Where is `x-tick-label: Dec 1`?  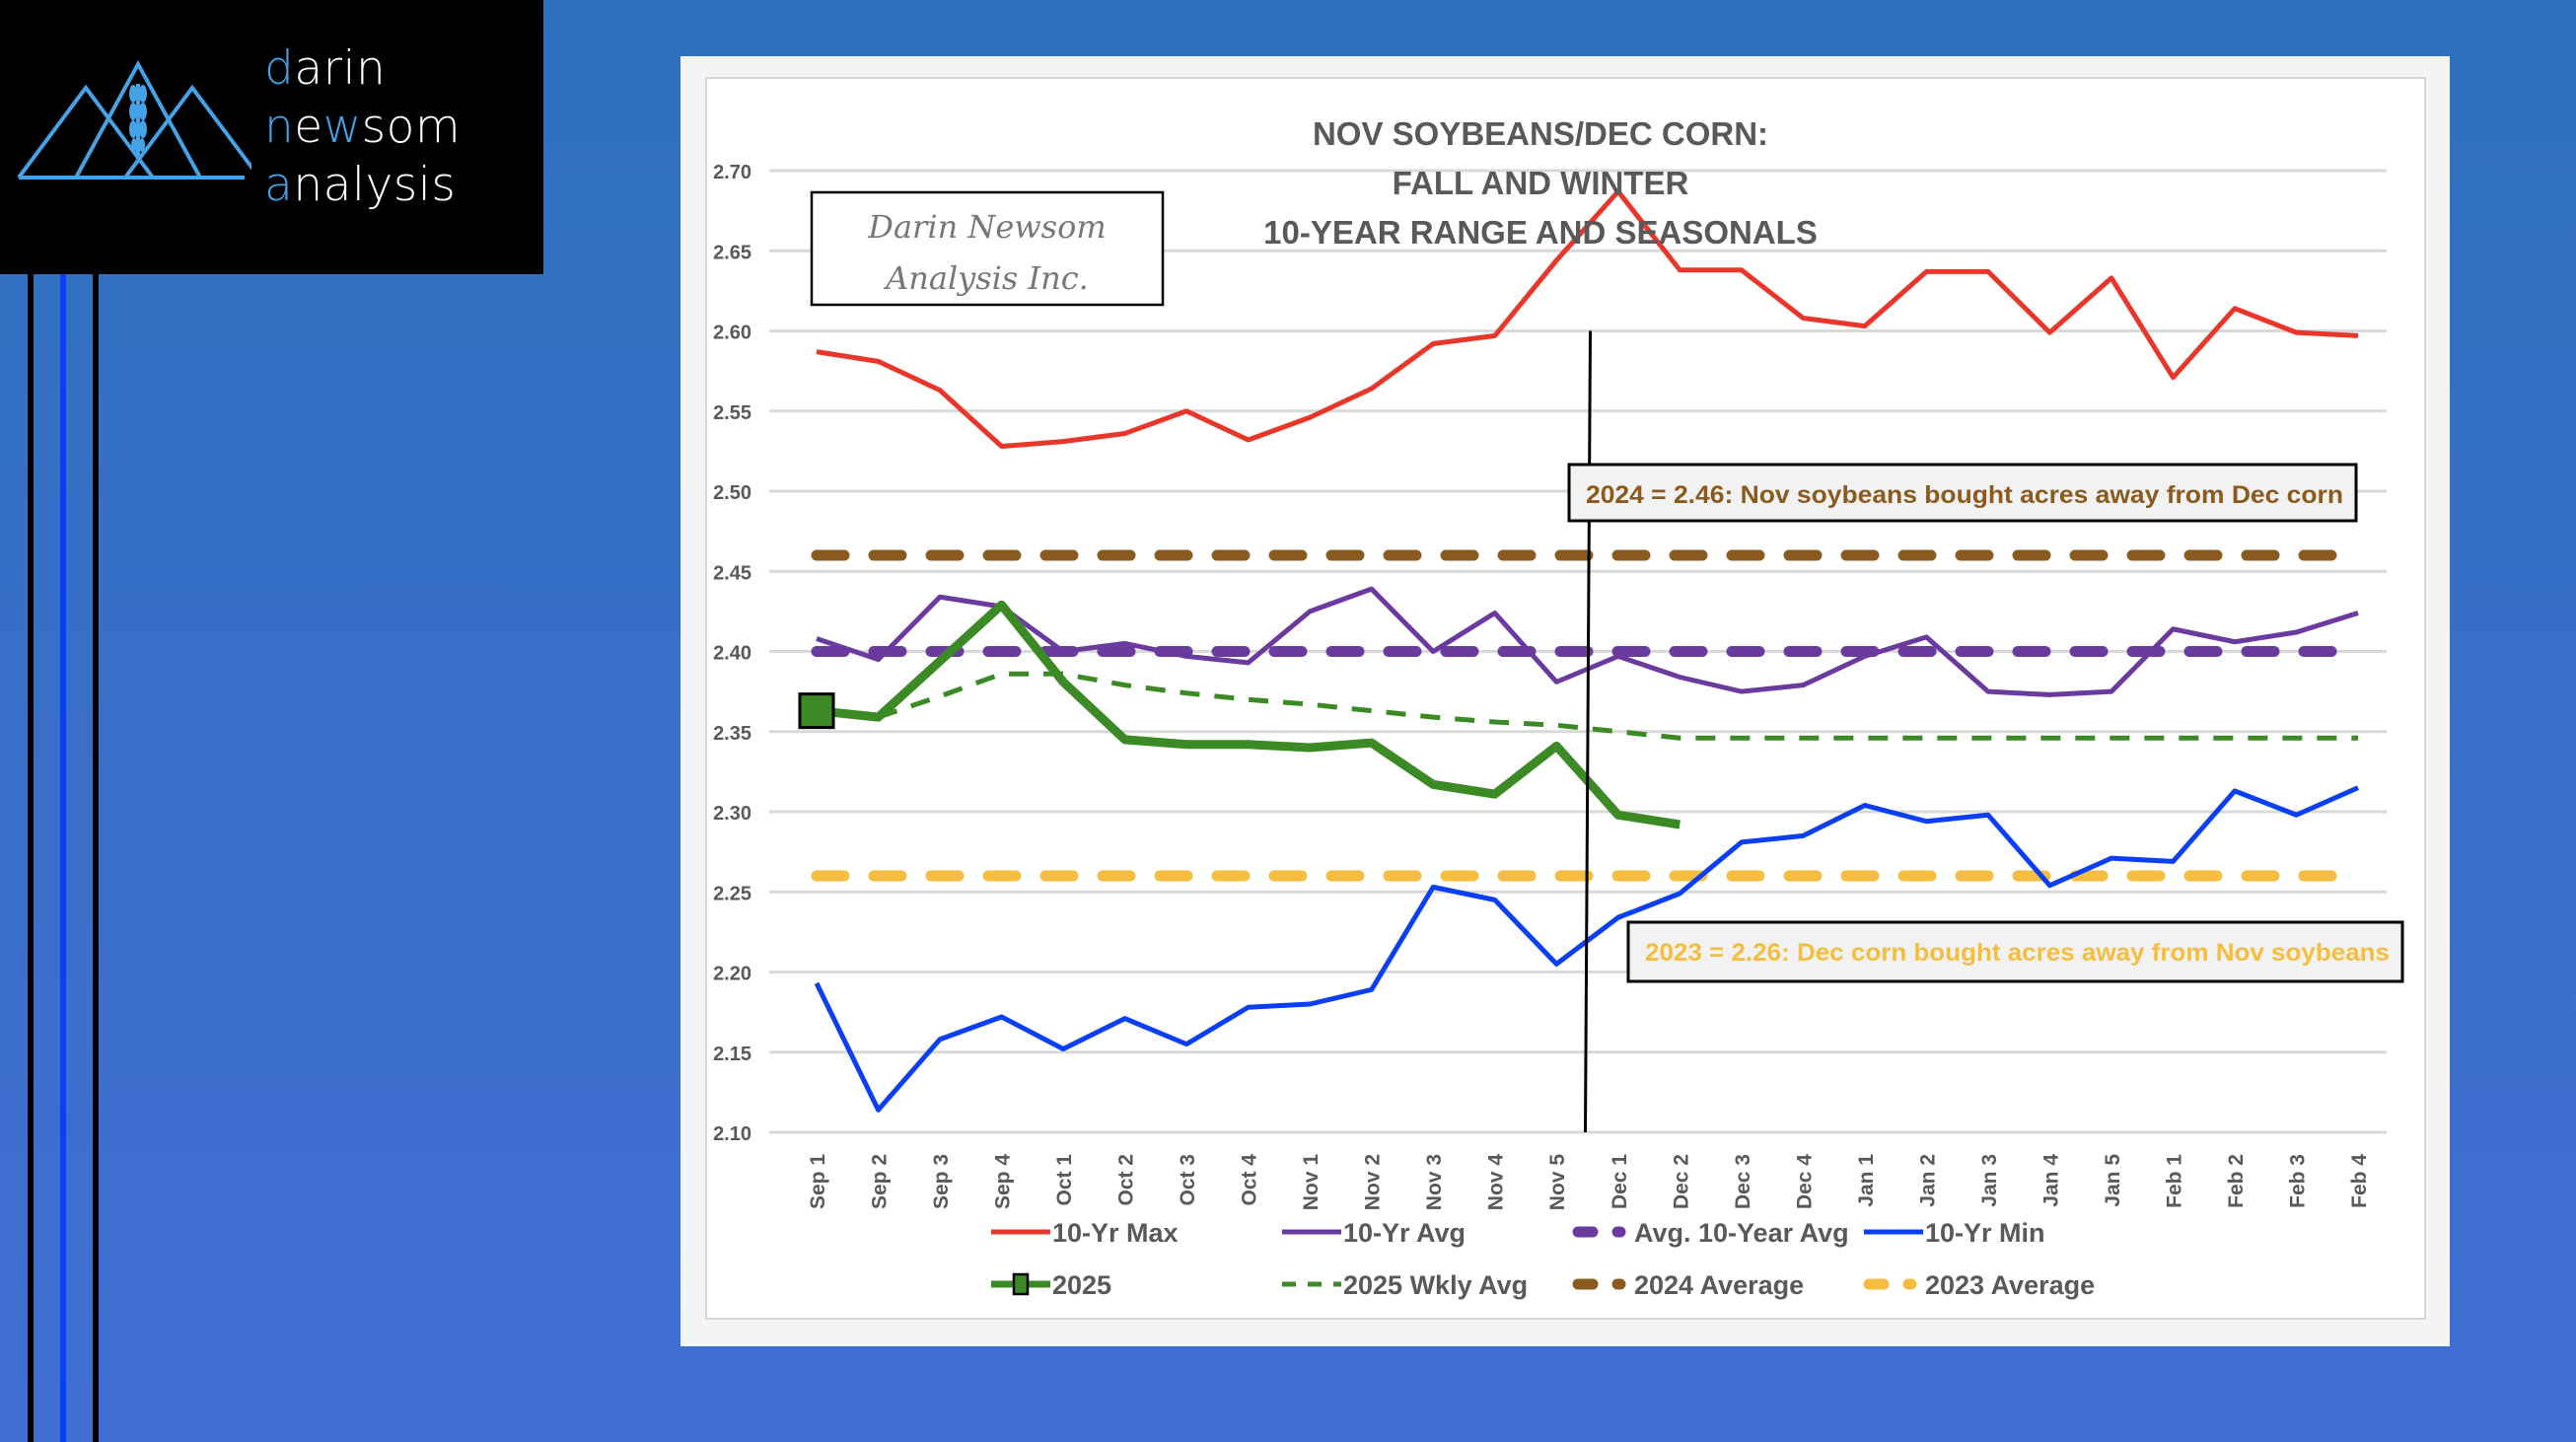 x-tick-label: Dec 1 is located at coordinates (1620, 1181).